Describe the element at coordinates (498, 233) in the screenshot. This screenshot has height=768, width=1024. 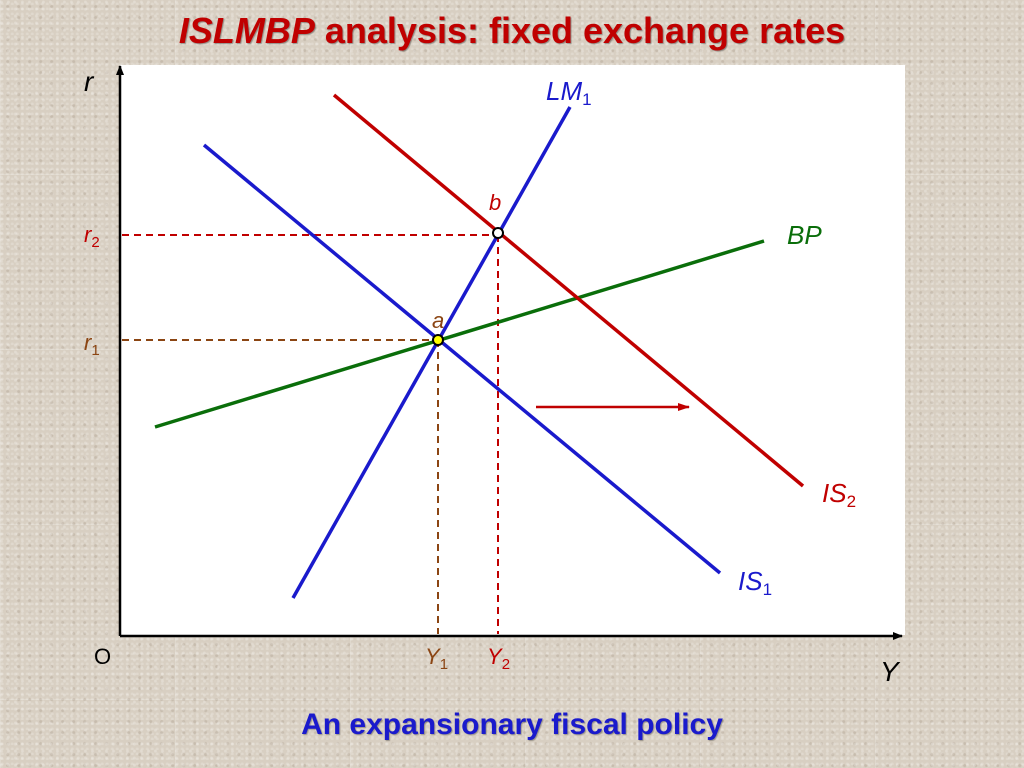
I see `equilibrium-point-b` at that location.